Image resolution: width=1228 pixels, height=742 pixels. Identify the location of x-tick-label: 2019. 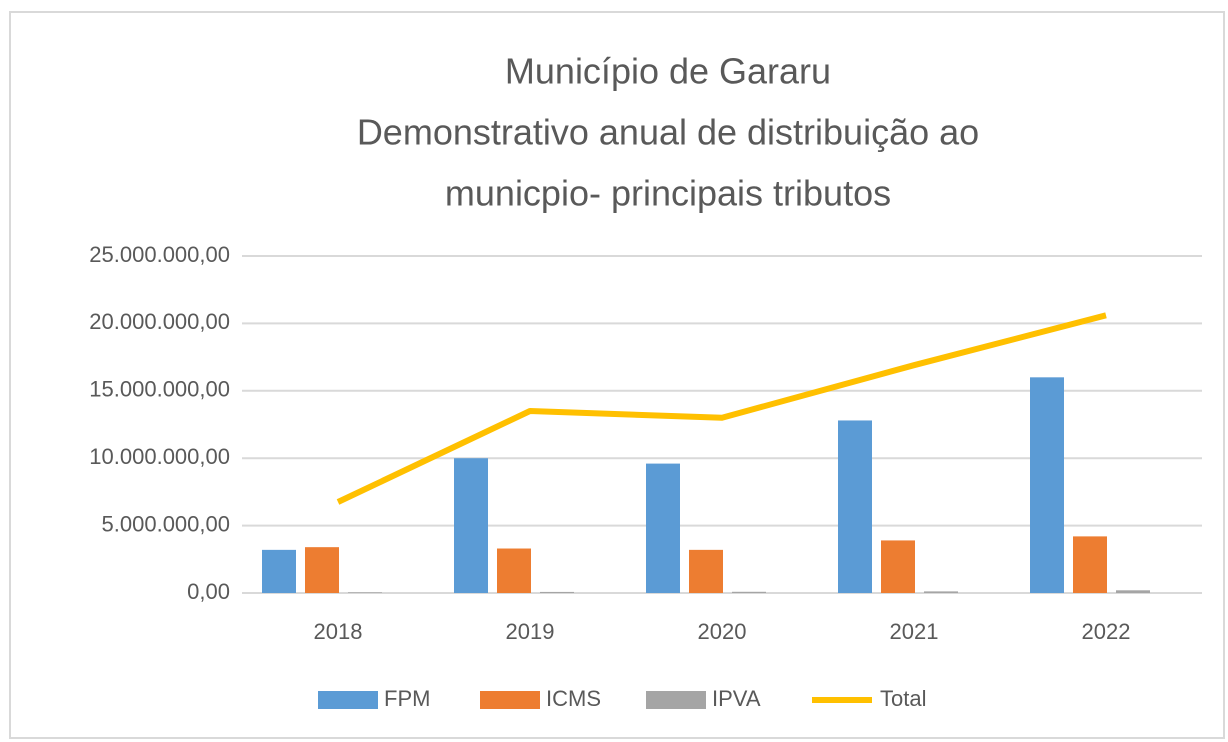
(530, 631).